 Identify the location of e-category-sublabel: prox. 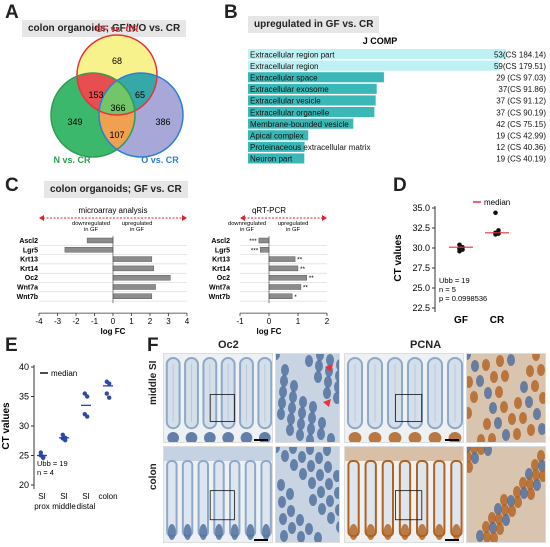
(42, 506).